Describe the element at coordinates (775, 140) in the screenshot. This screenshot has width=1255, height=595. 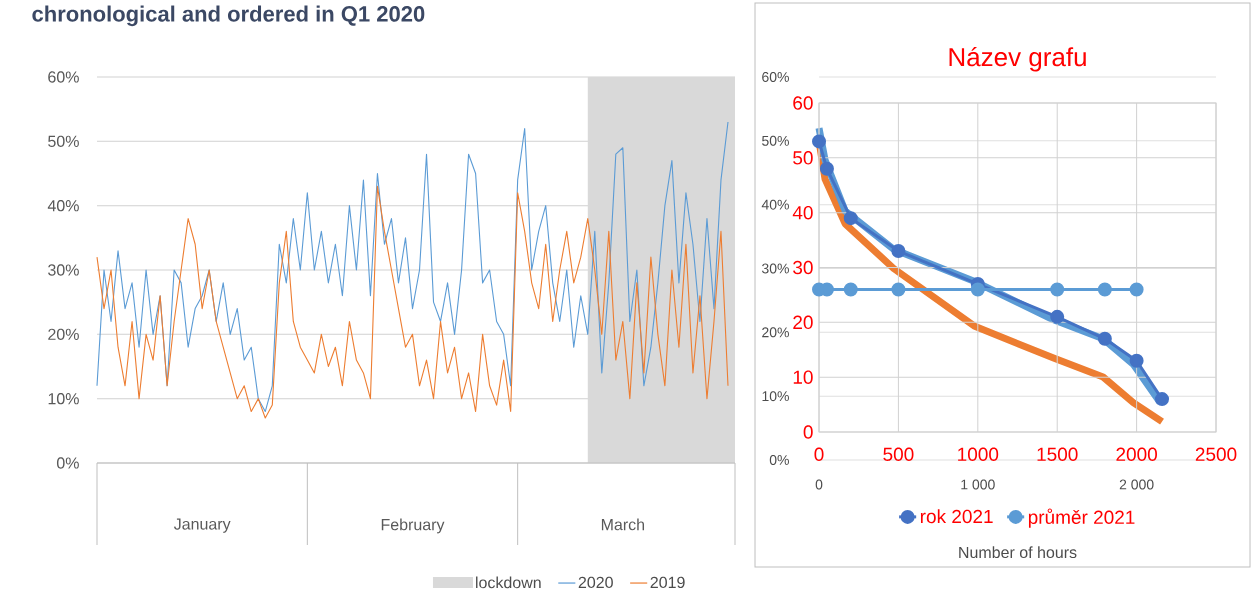
I see `y2-tick-label: 50%` at that location.